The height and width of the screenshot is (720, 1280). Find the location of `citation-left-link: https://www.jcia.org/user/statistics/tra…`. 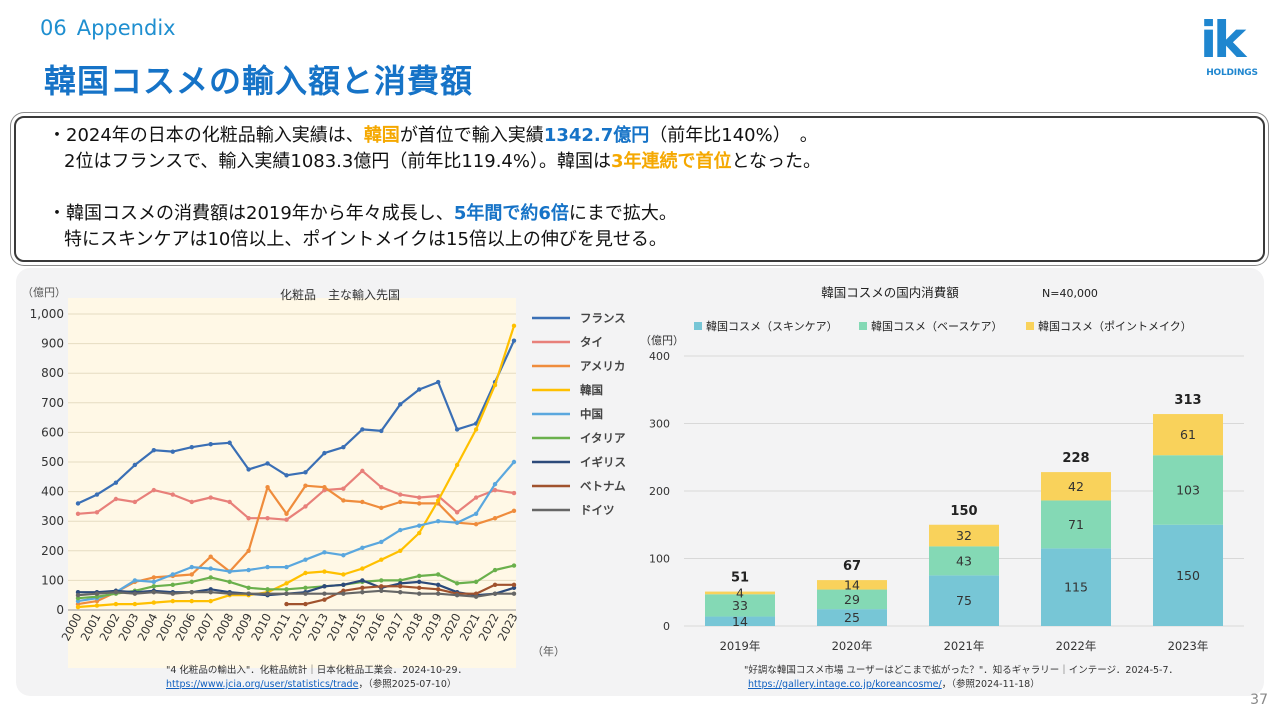

citation-left-link: https://www.jcia.org/user/statistics/tra… is located at coordinates (262, 684).